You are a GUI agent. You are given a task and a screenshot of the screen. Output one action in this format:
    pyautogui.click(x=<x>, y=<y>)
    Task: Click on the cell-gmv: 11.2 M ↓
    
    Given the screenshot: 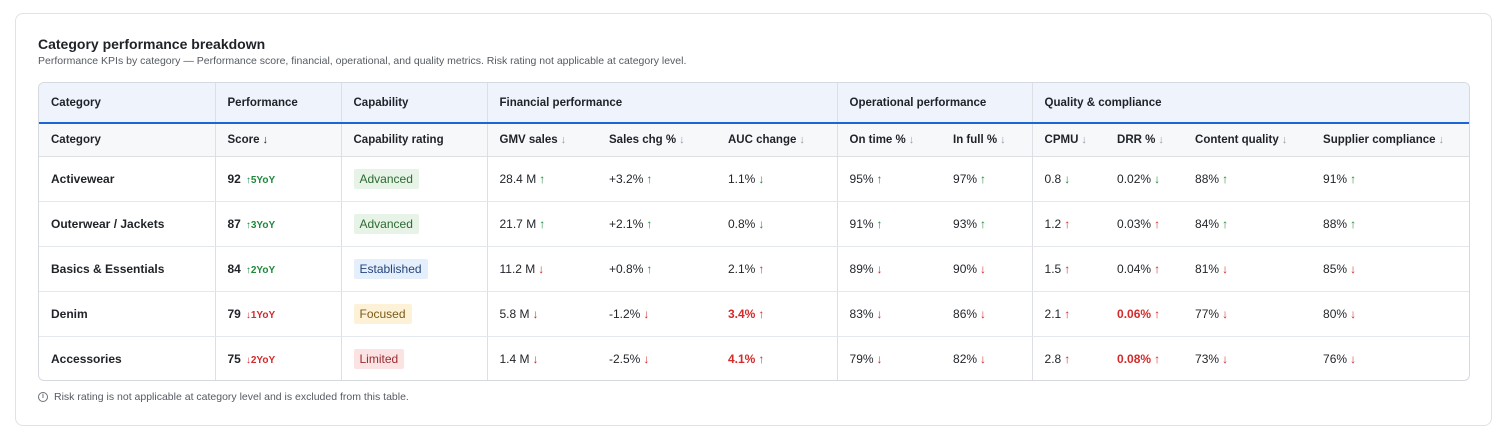 What is the action you would take?
    pyautogui.click(x=542, y=269)
    